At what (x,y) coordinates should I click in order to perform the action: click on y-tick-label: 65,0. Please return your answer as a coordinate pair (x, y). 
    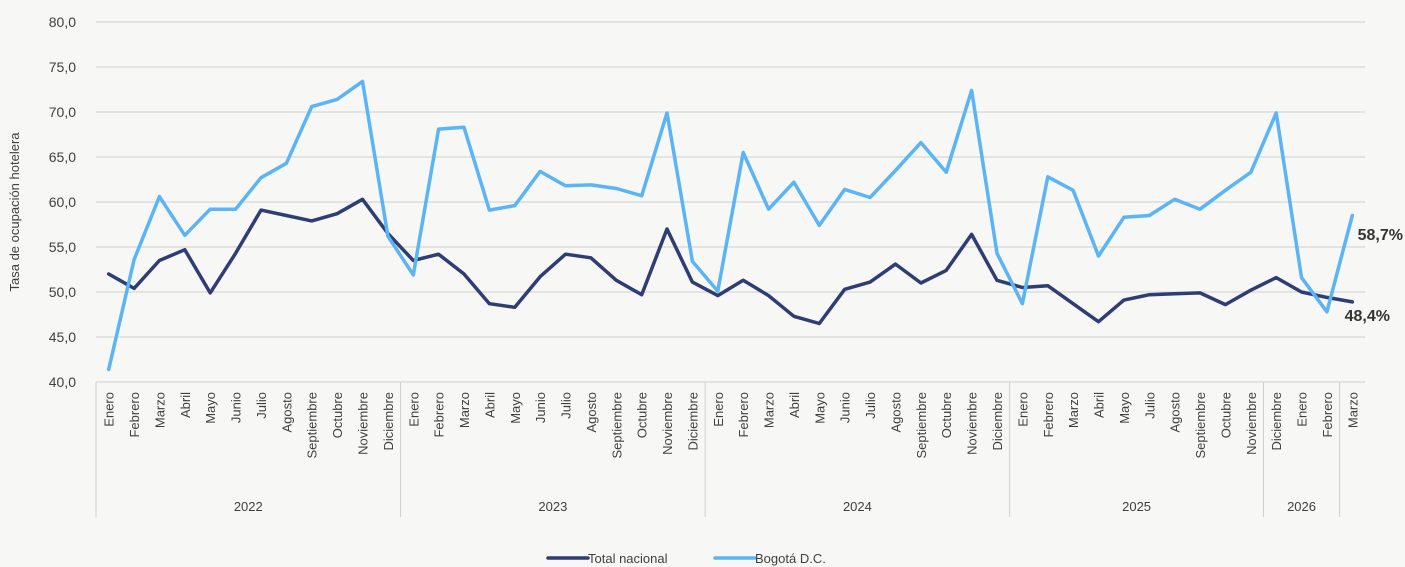
    Looking at the image, I should click on (62, 157).